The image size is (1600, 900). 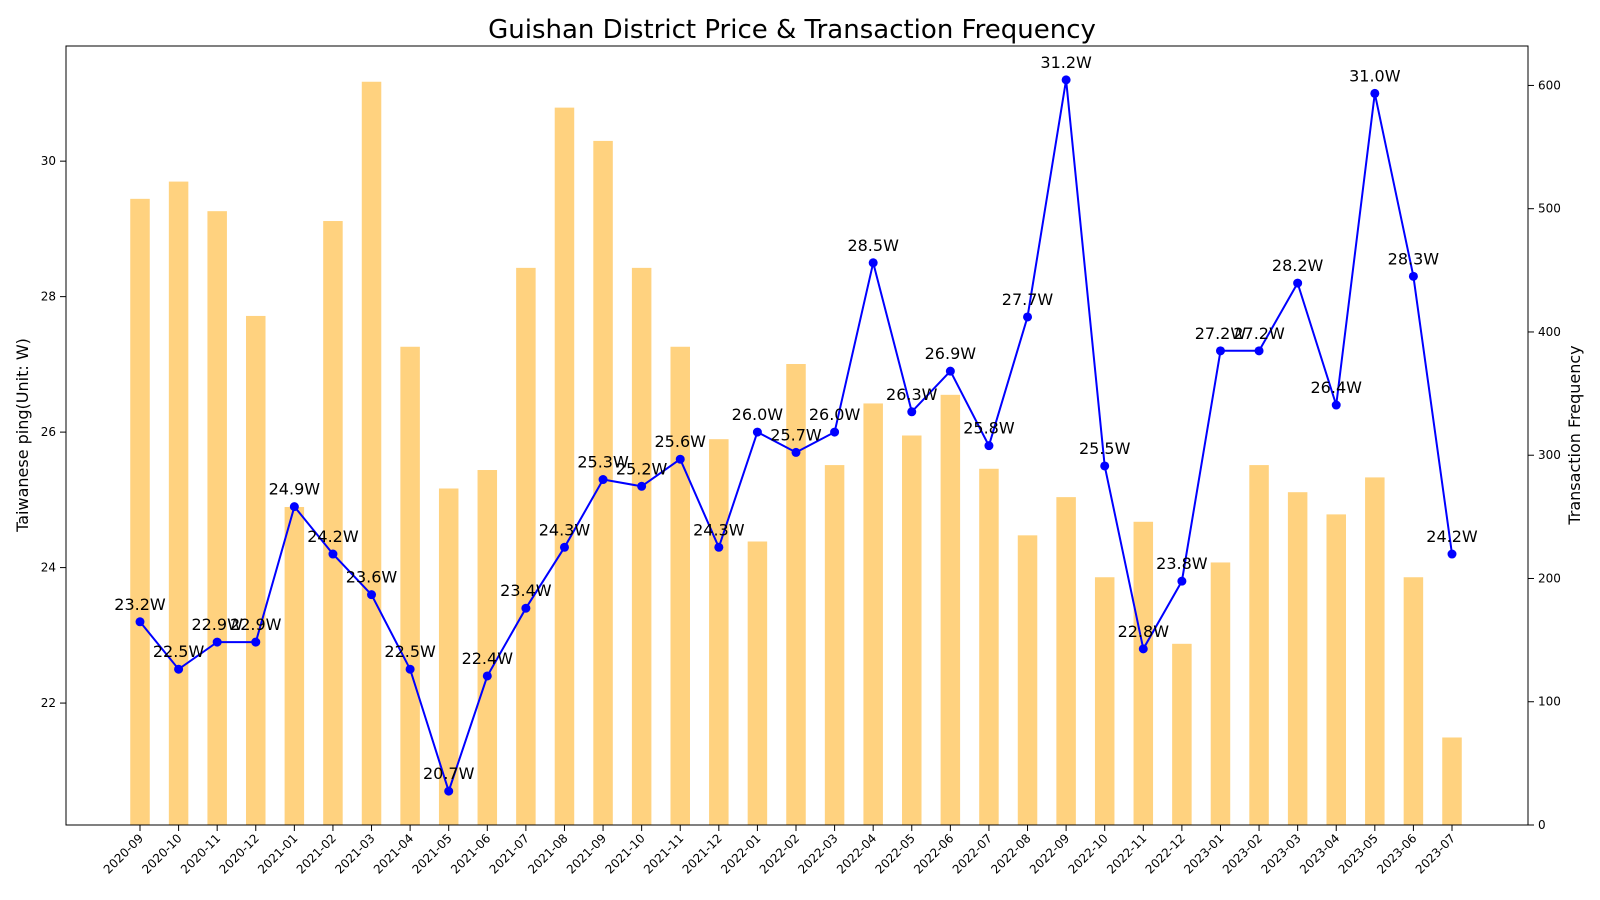 I want to click on x-tick-label: 2023-07, so click(x=1435, y=853).